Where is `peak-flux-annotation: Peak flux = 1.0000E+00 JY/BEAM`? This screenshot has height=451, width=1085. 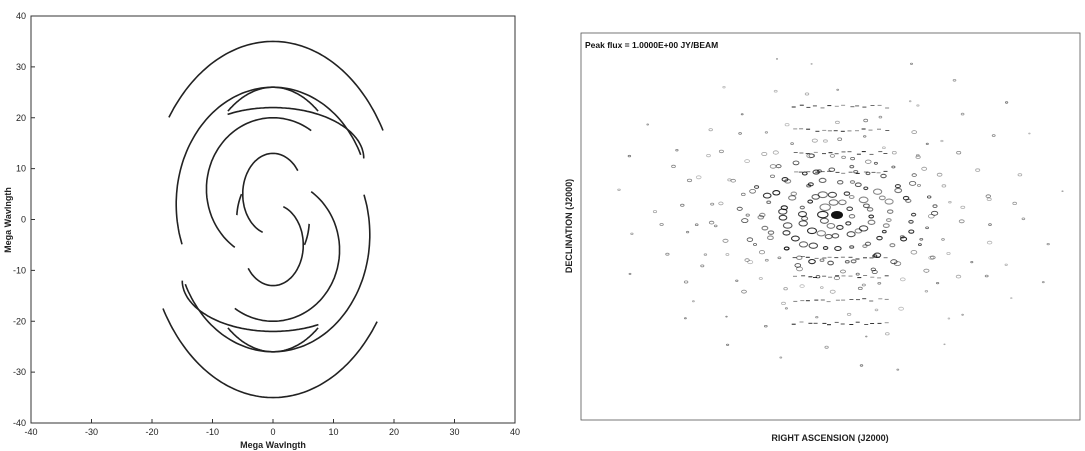
peak-flux-annotation: Peak flux = 1.0000E+00 JY/BEAM is located at coordinates (651, 45).